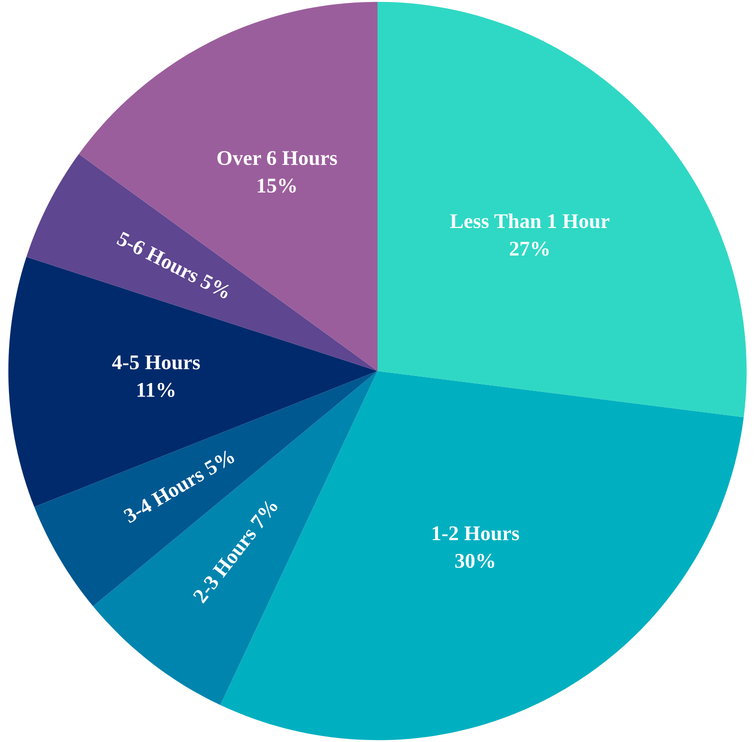 This screenshot has width=755, height=742. Describe the element at coordinates (277, 158) in the screenshot. I see `slice-label: Over 6 Hours` at that location.